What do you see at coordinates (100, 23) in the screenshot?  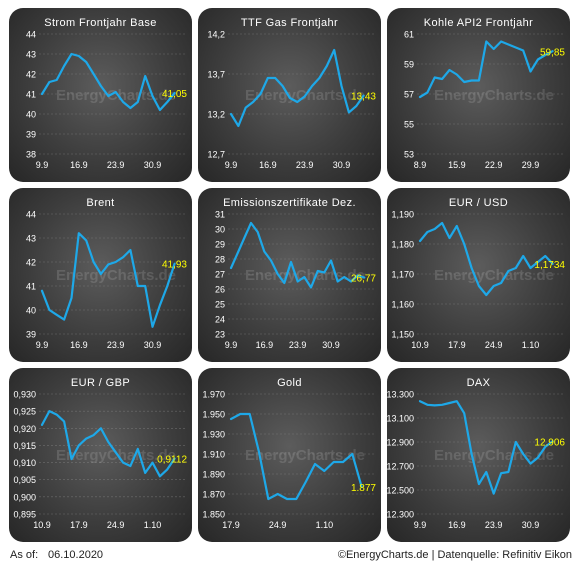 I see `chart-title: Strom Frontjahr Base` at bounding box center [100, 23].